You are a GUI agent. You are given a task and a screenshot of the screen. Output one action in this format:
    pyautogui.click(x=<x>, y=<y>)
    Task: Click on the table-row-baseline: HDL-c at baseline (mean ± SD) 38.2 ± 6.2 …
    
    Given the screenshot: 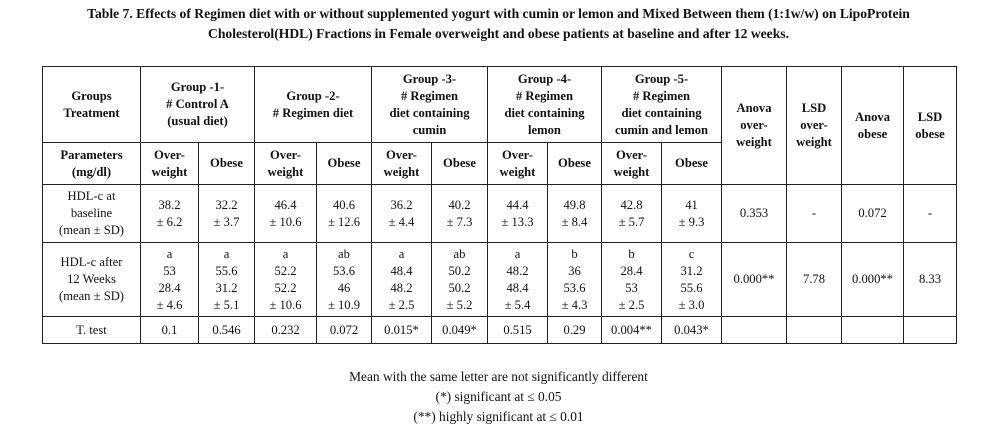 What is the action you would take?
    pyautogui.click(x=499, y=213)
    